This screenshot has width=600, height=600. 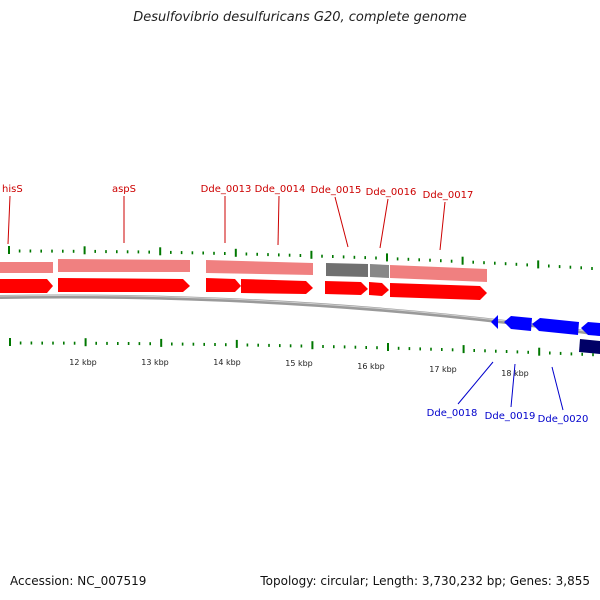 What do you see at coordinates (563, 419) in the screenshot?
I see `gene-label-dde-0020: Dde_0020` at bounding box center [563, 419].